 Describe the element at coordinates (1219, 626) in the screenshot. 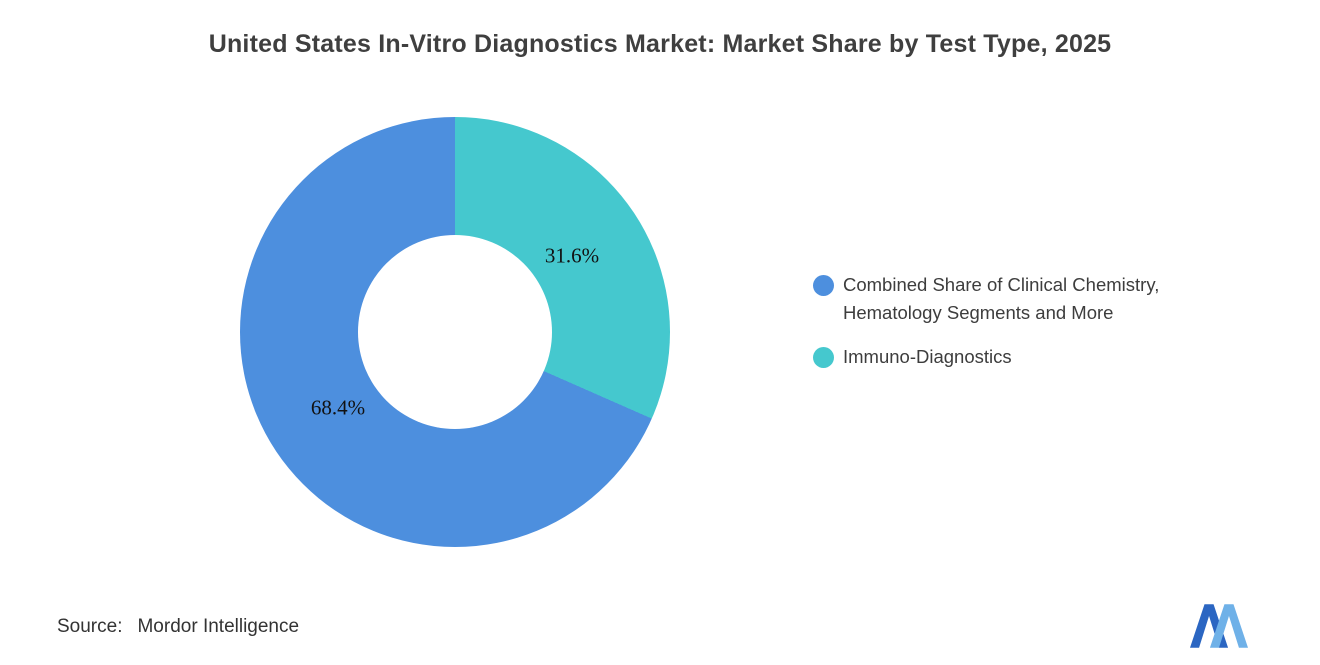

I see `mordor-intelligence-logo` at that location.